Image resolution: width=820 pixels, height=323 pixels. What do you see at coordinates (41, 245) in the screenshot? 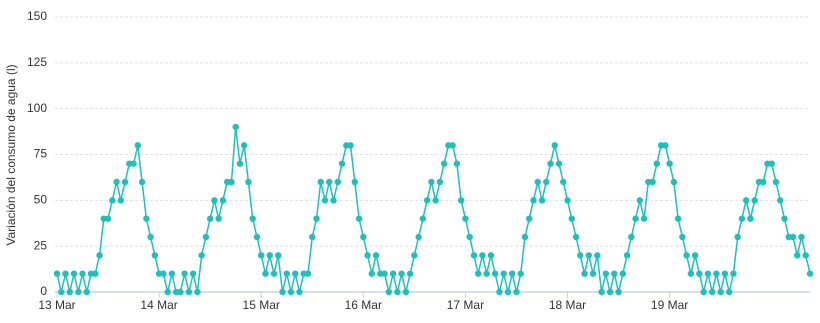
I see `y-tick-label: 25` at bounding box center [41, 245].